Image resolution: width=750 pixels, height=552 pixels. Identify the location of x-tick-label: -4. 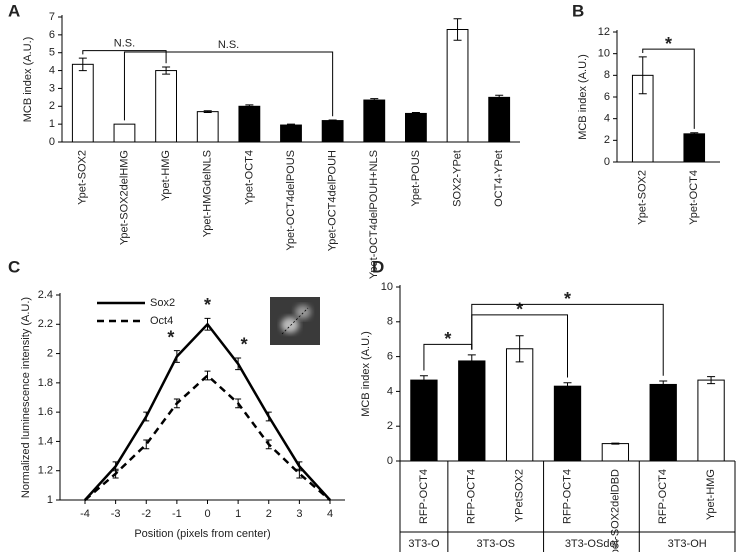
(85, 514).